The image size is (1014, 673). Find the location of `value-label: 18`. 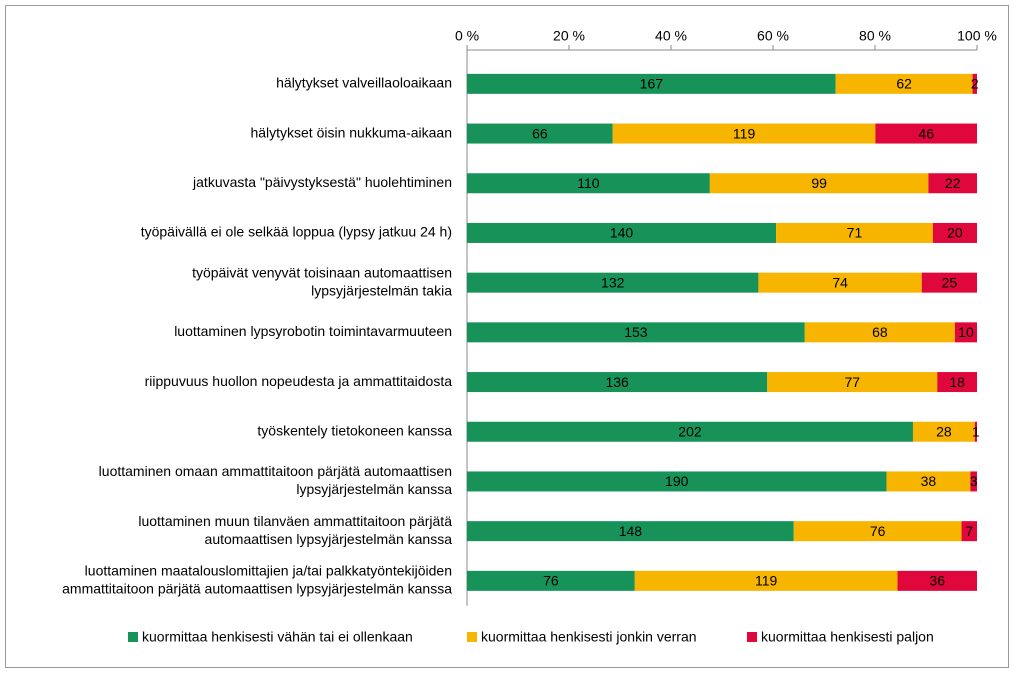

value-label: 18 is located at coordinates (957, 382).